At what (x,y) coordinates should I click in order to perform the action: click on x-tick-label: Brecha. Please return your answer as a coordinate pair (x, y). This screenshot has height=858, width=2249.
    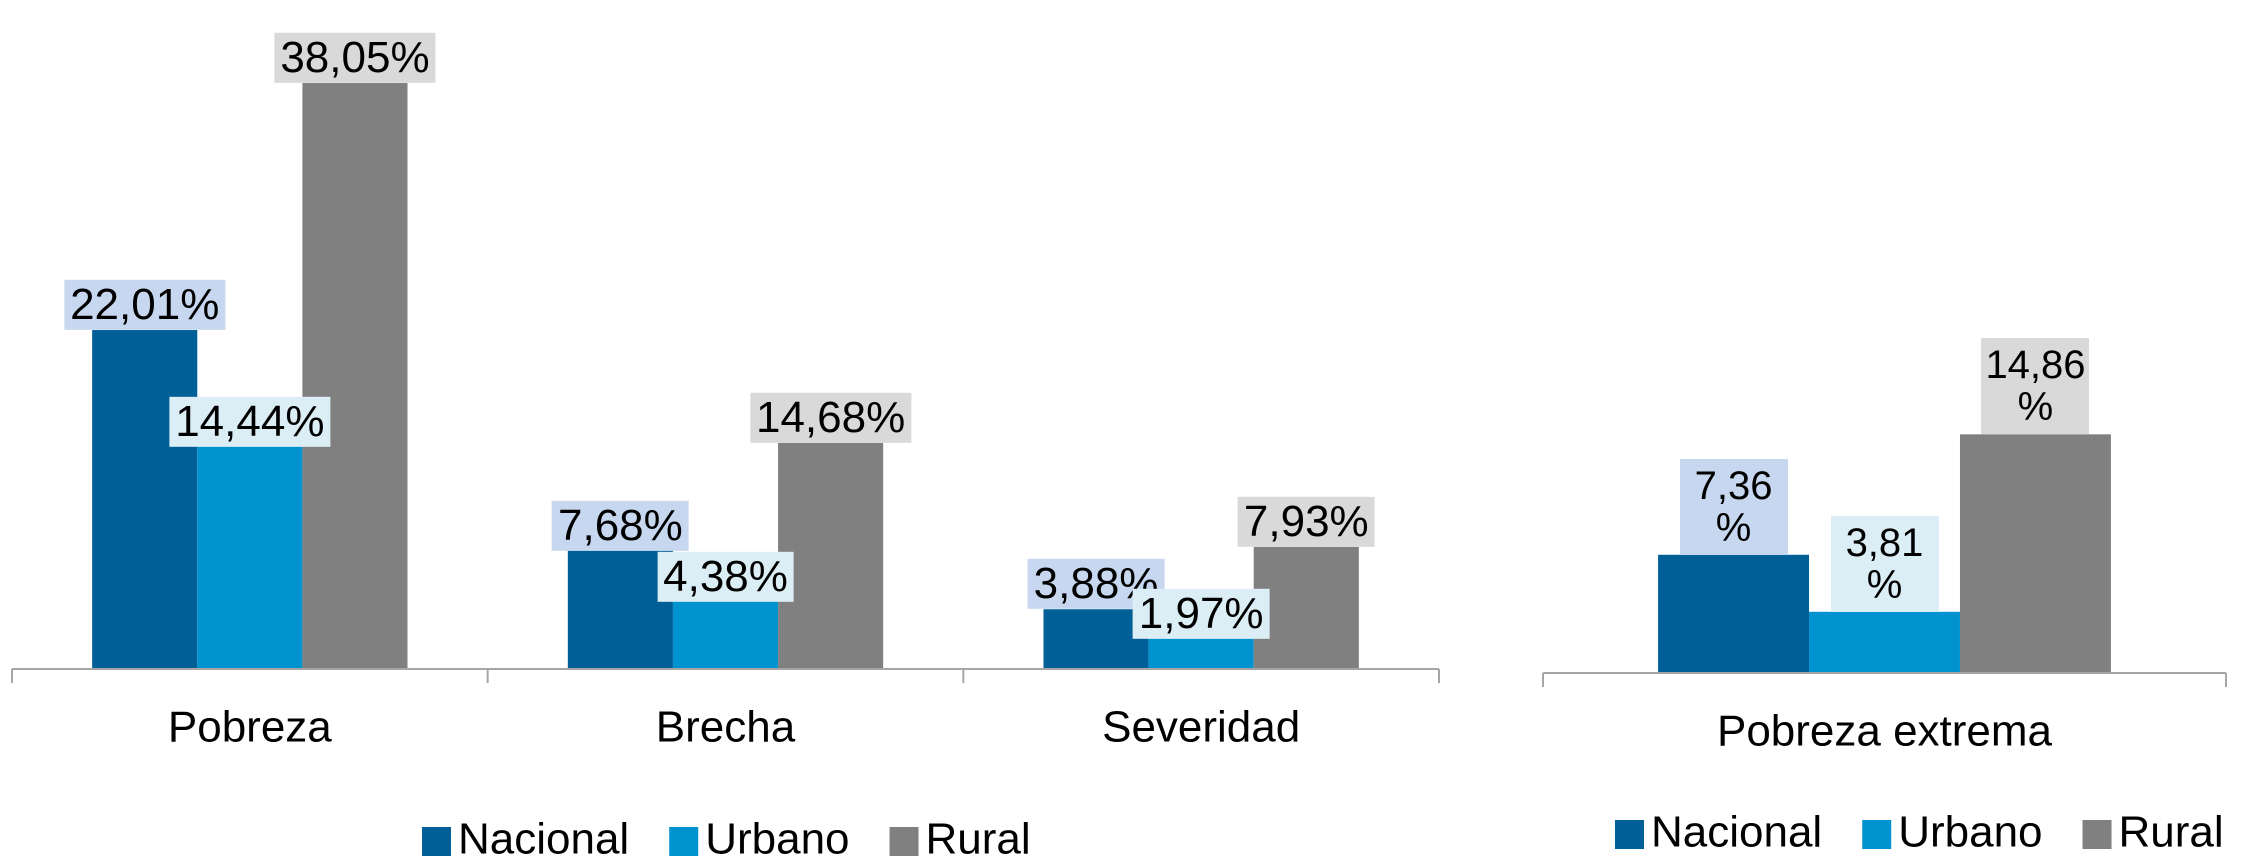
    Looking at the image, I should click on (726, 727).